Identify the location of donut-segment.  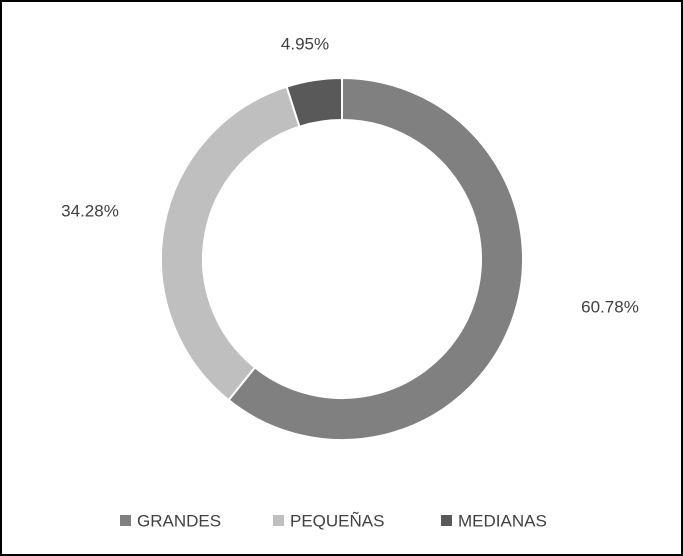
(314, 102).